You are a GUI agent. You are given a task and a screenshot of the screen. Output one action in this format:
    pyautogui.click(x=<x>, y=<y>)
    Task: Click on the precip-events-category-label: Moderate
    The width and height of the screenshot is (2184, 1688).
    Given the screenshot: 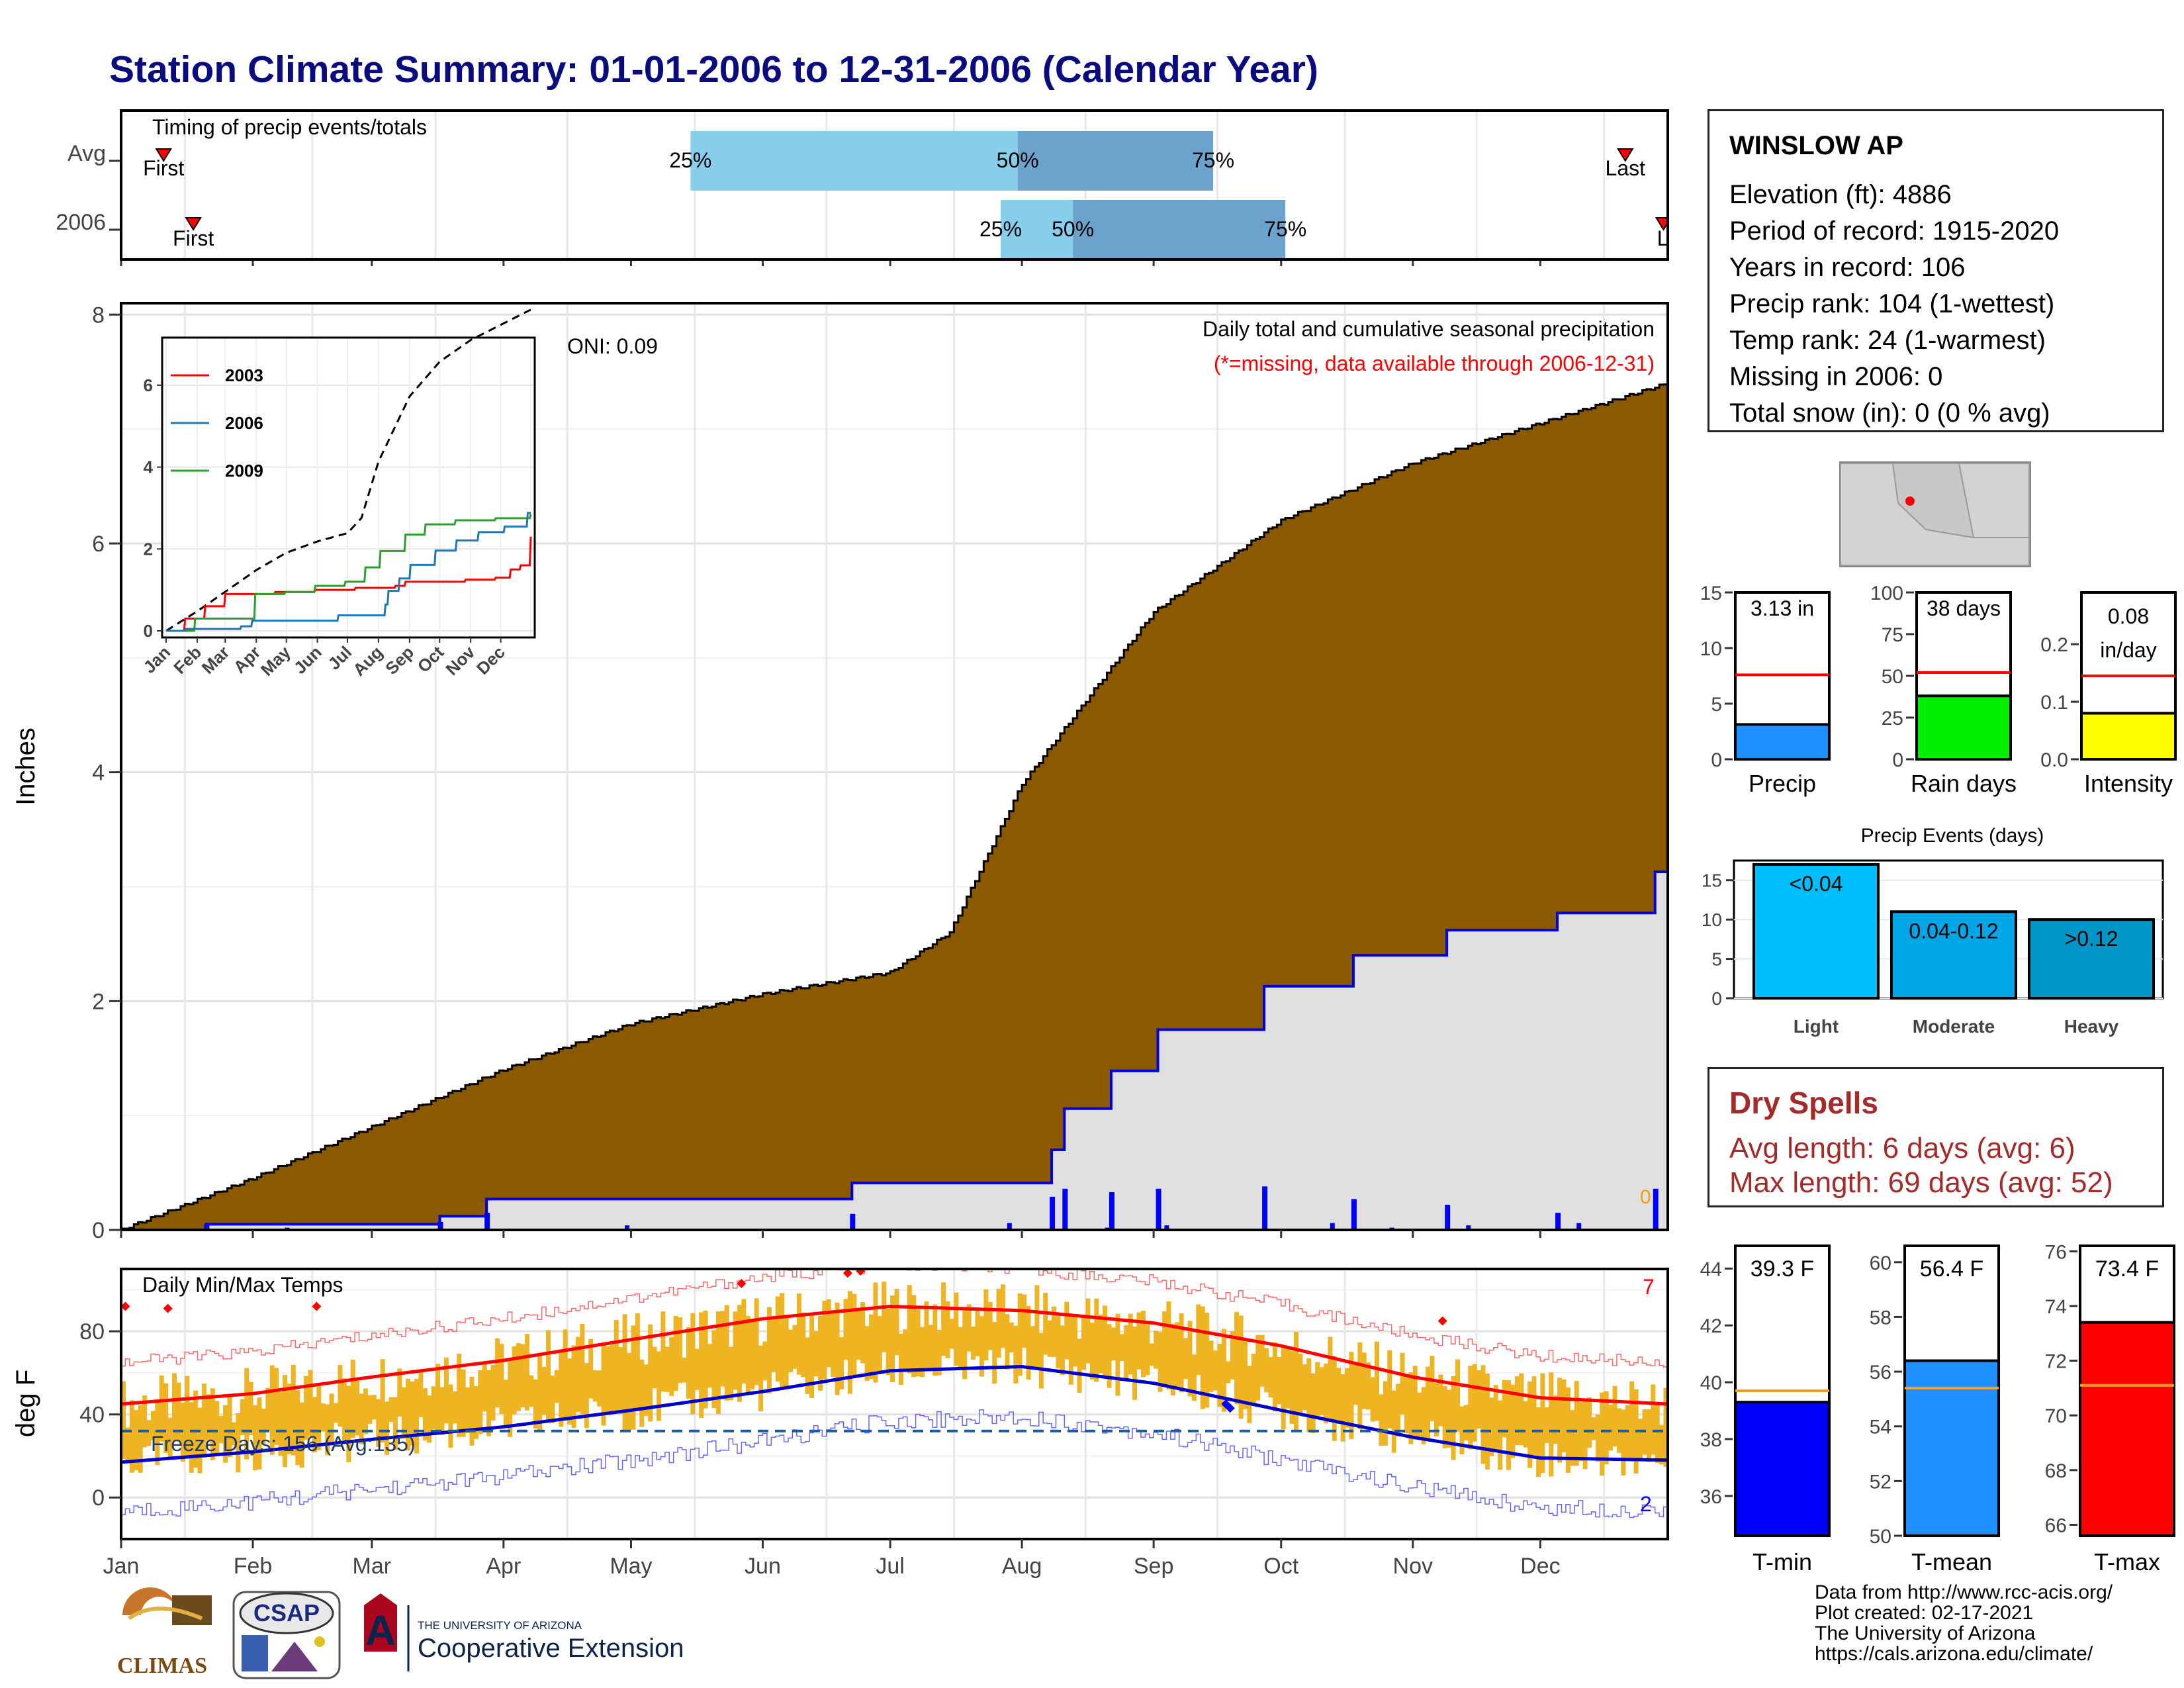 What is the action you would take?
    pyautogui.click(x=1954, y=1026)
    